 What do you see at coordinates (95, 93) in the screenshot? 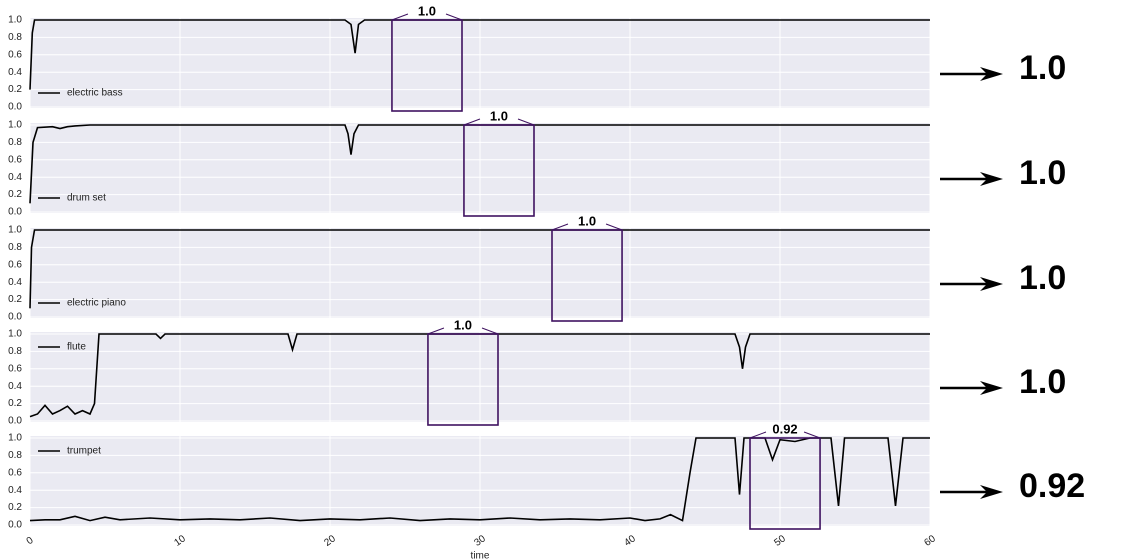
I see `legend-label: electric bass` at bounding box center [95, 93].